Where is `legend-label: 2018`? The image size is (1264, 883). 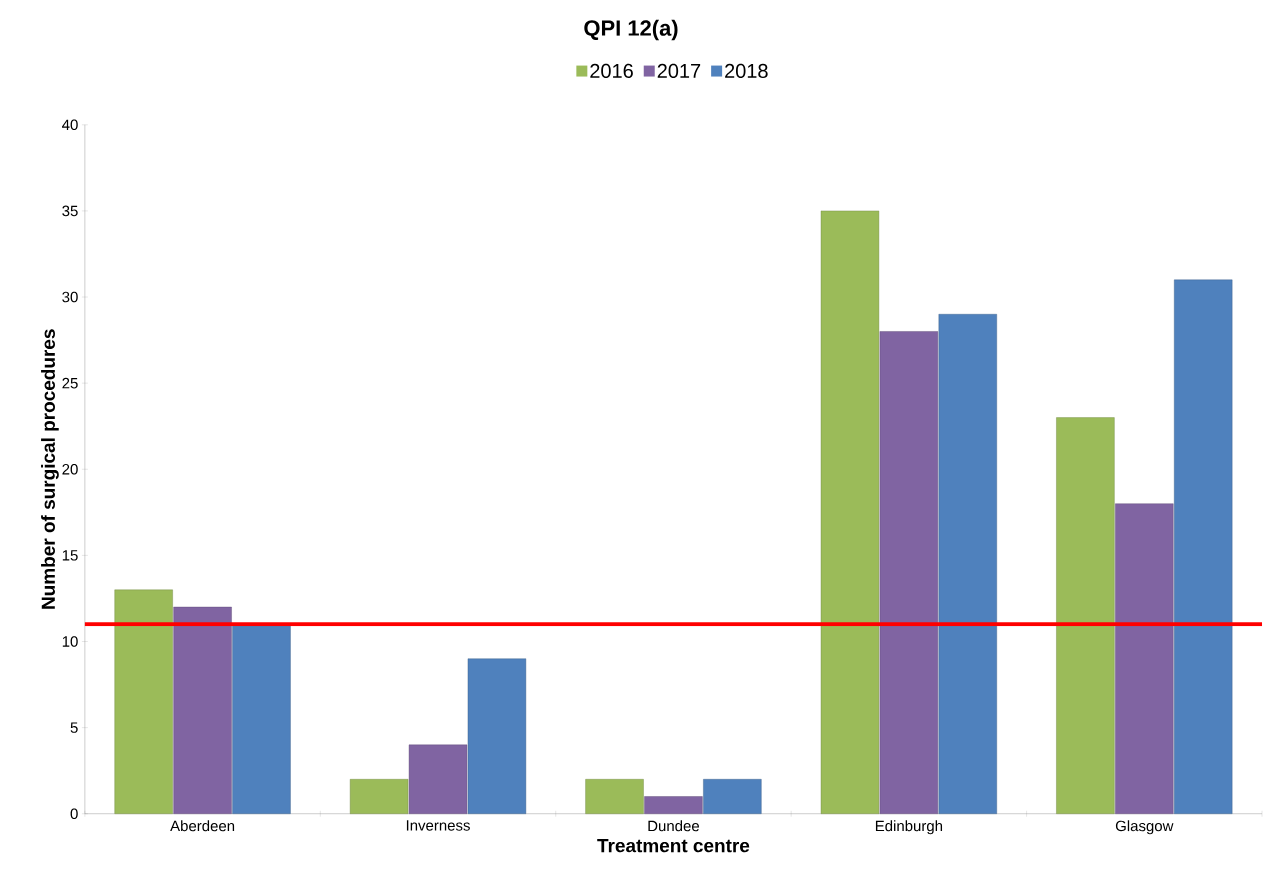 legend-label: 2018 is located at coordinates (746, 71).